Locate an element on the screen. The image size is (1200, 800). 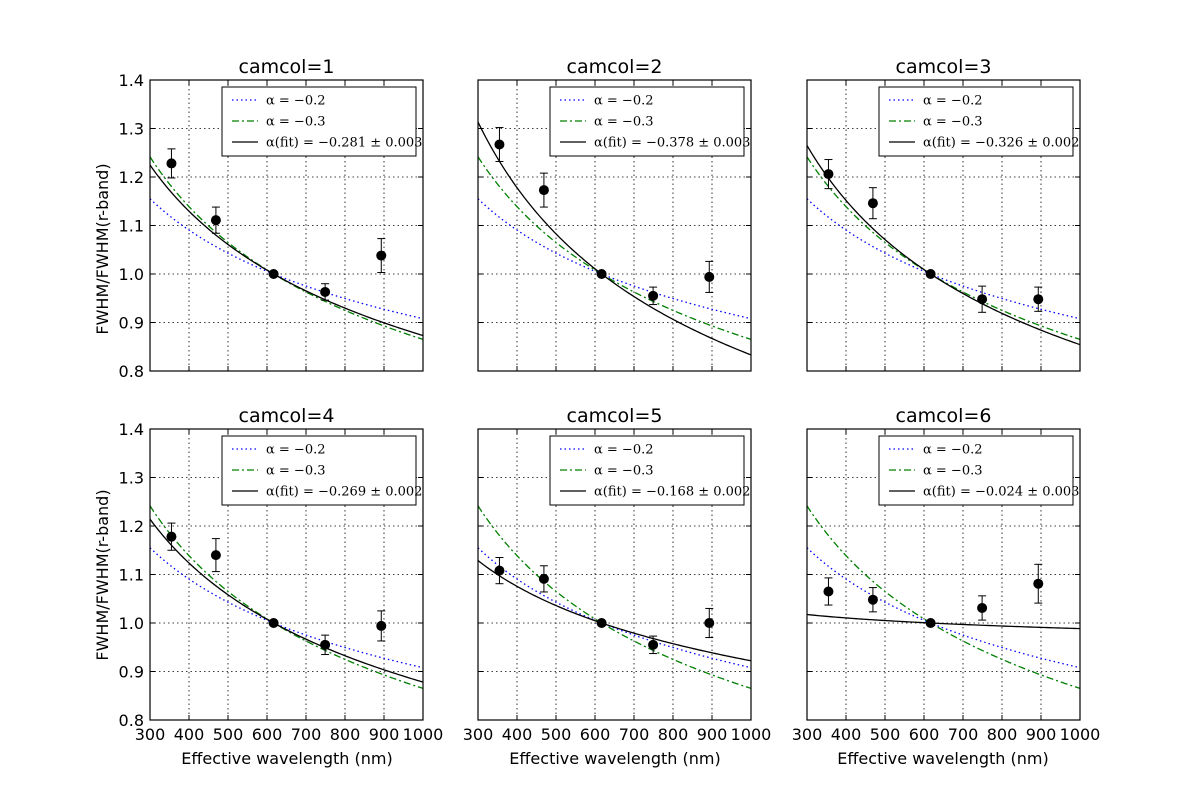
legend-alpha-fit-label: α(fit) = −0.168 ± 0.002 is located at coordinates (672, 492).